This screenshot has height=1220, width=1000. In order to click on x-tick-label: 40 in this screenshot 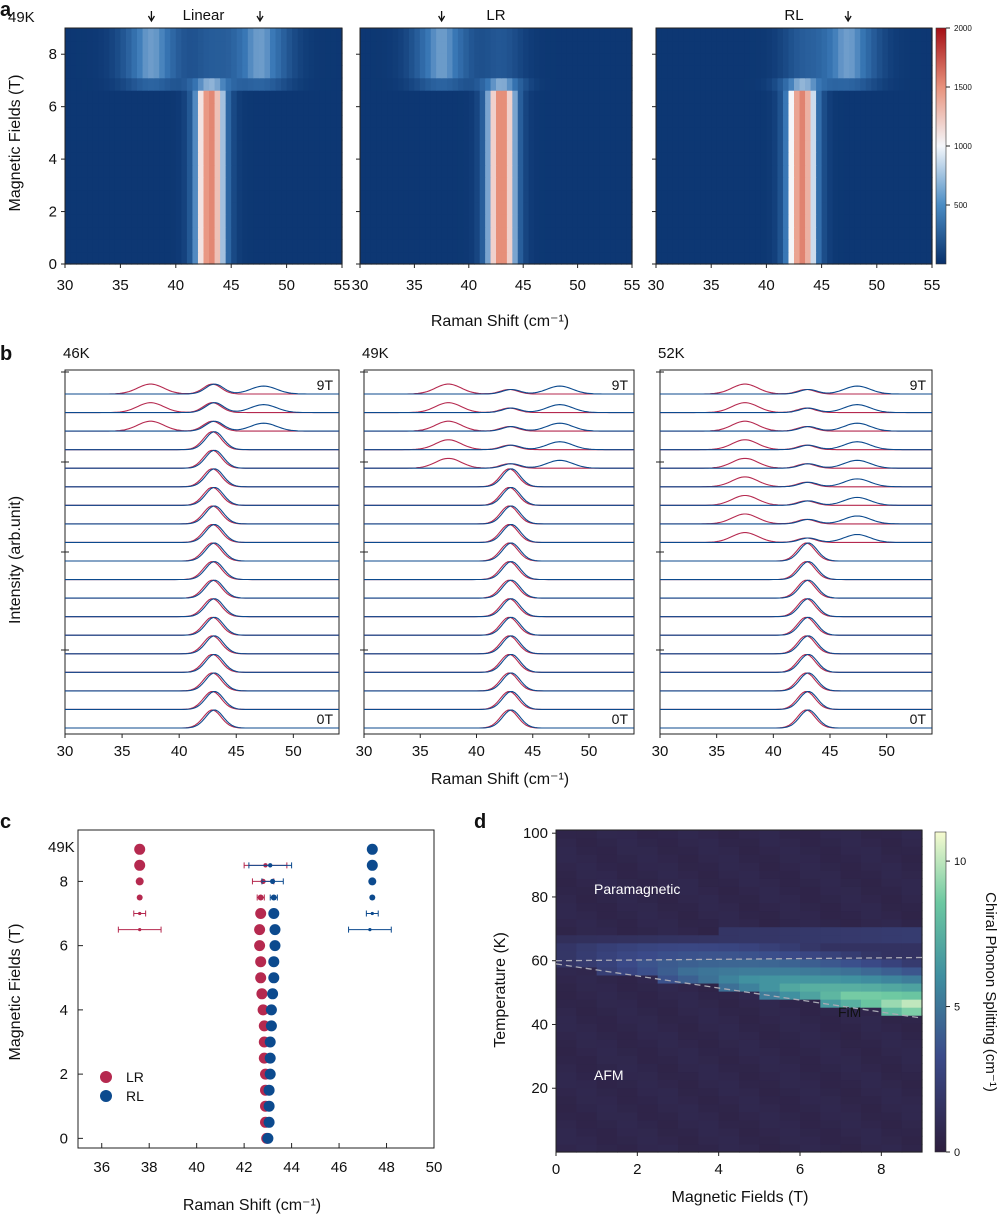, I will do `click(468, 285)`.